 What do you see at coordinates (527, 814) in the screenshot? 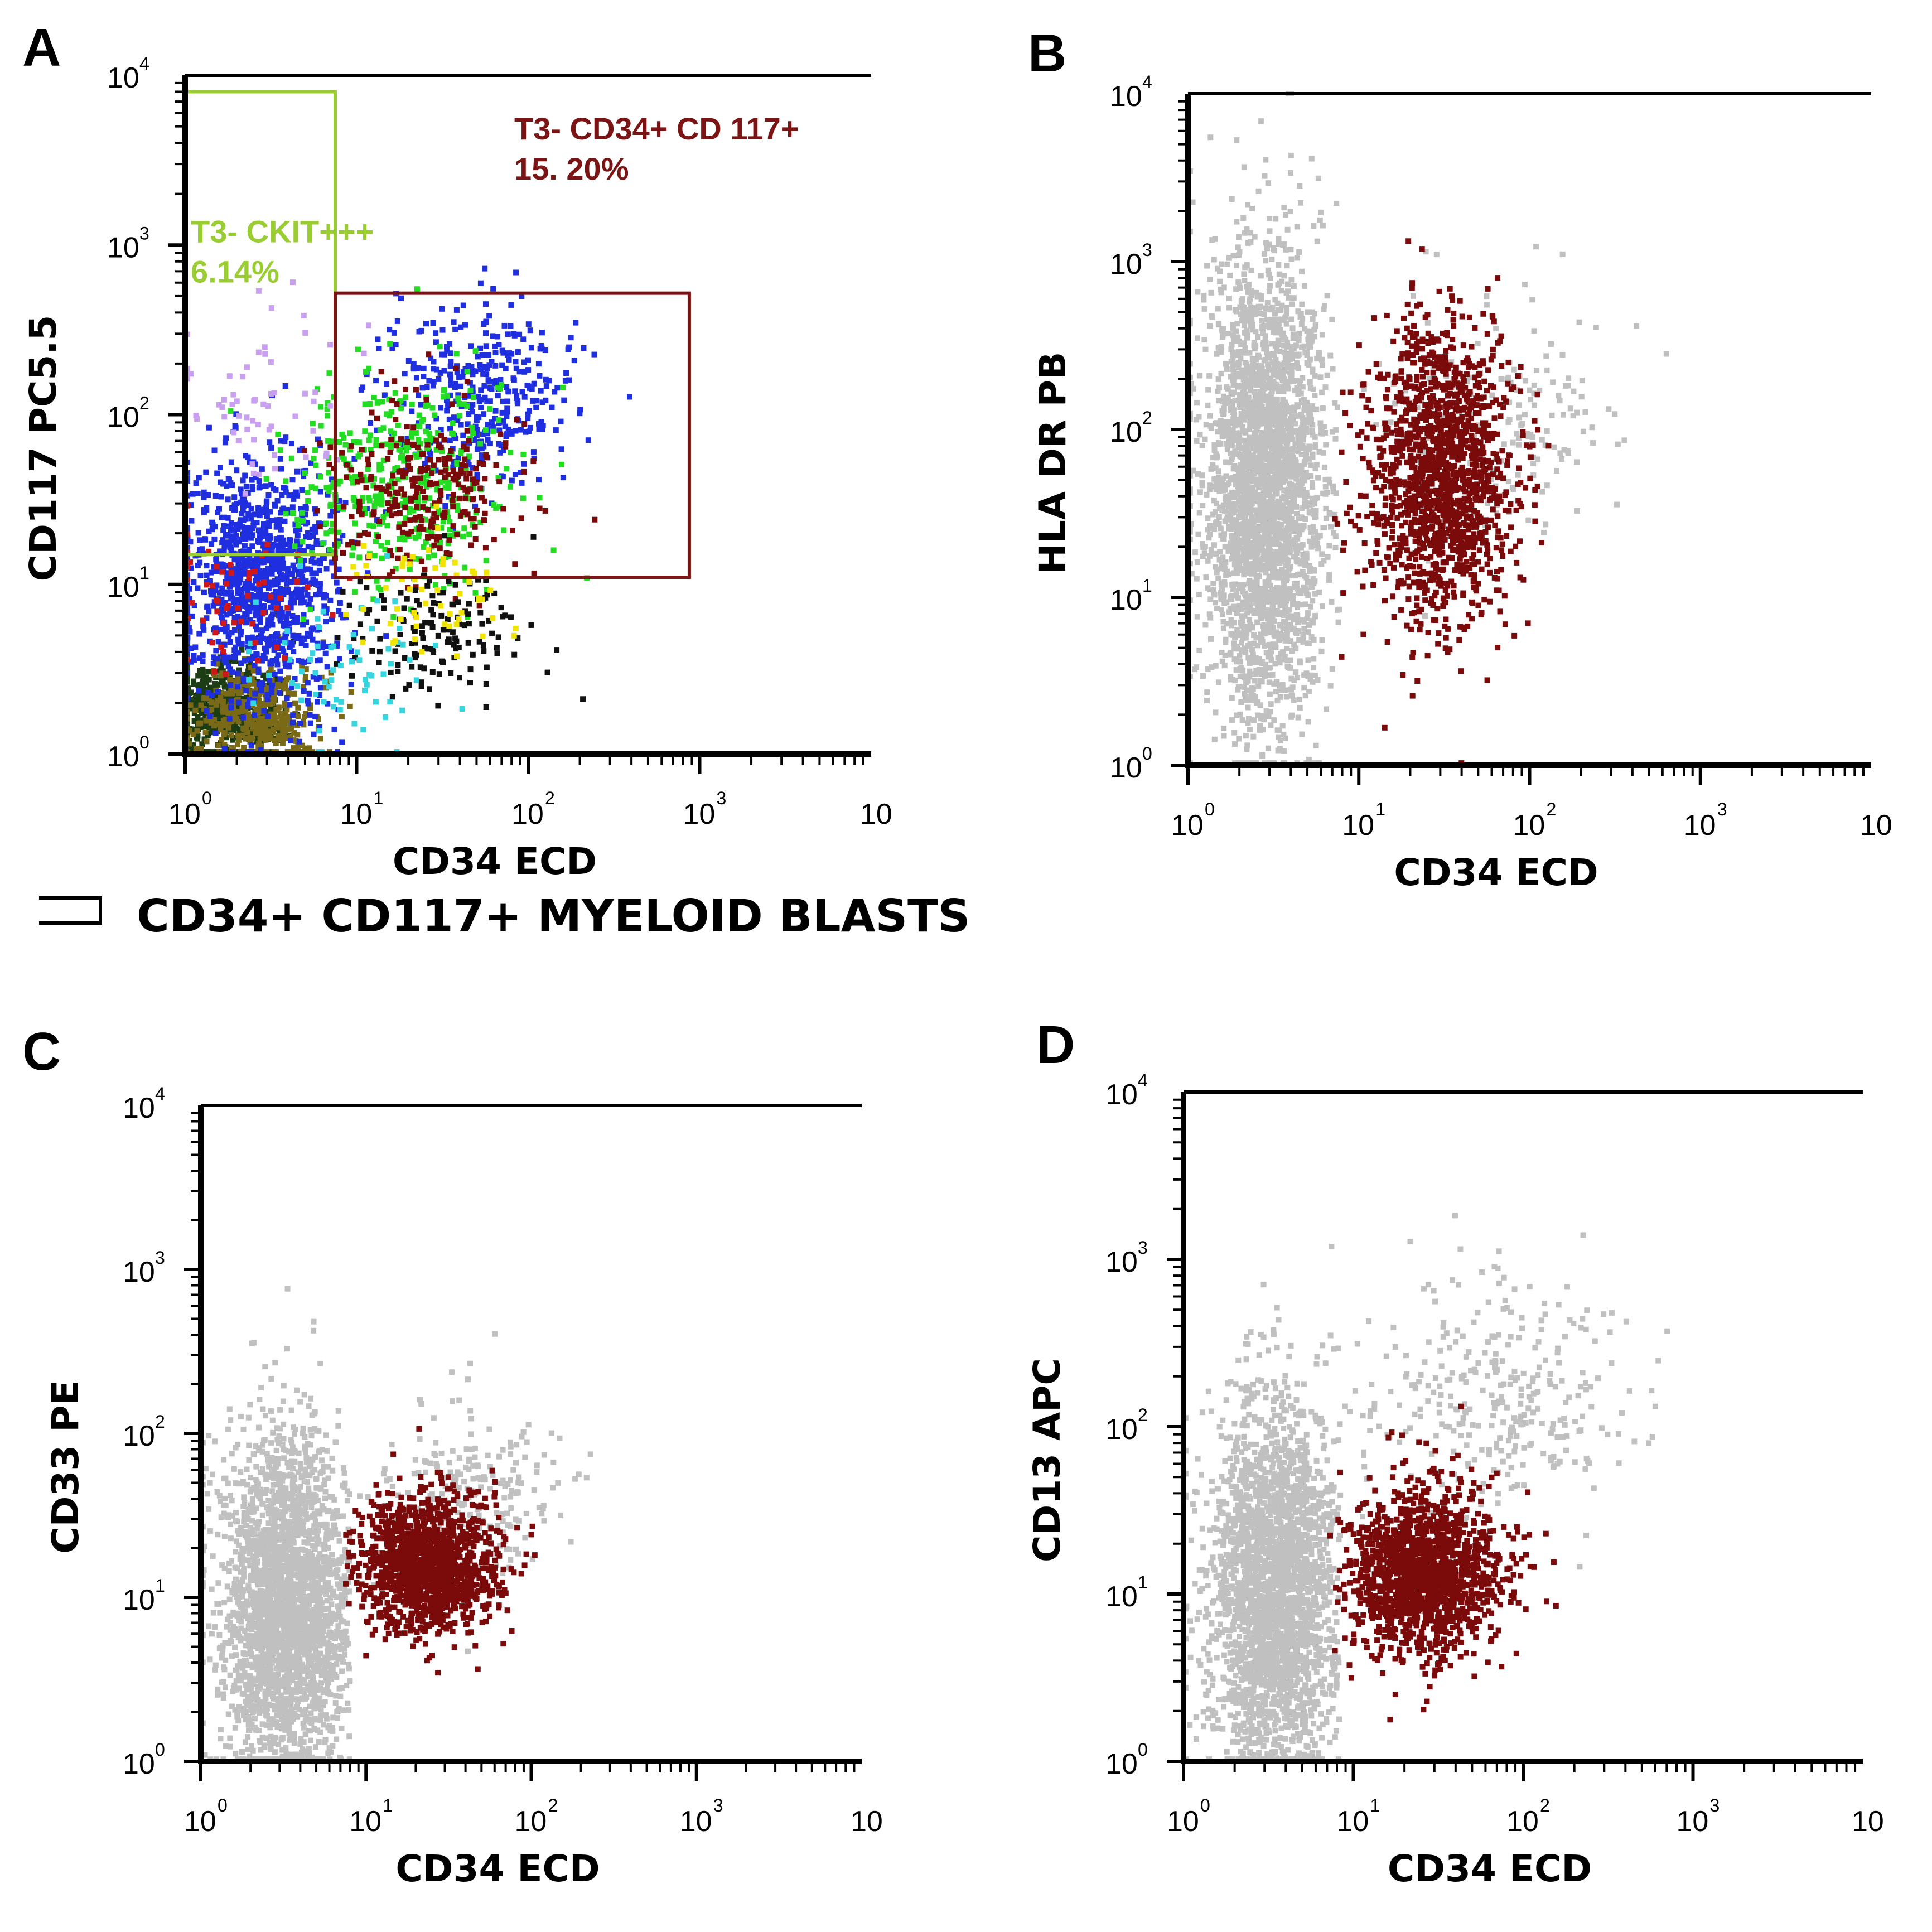
I see `x-tick-label: 10` at bounding box center [527, 814].